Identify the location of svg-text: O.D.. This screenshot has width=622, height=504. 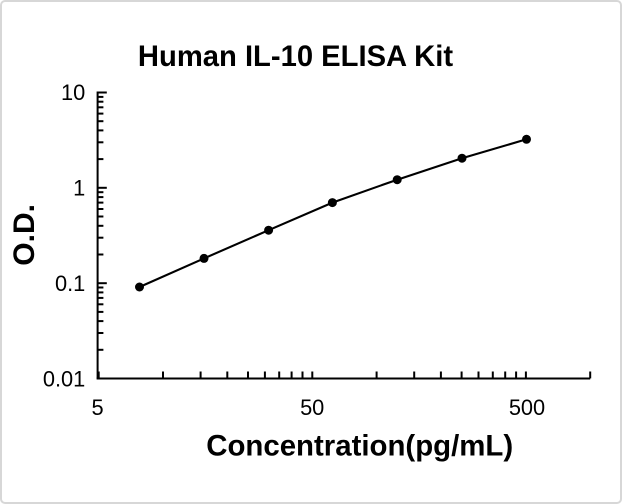
(24, 235).